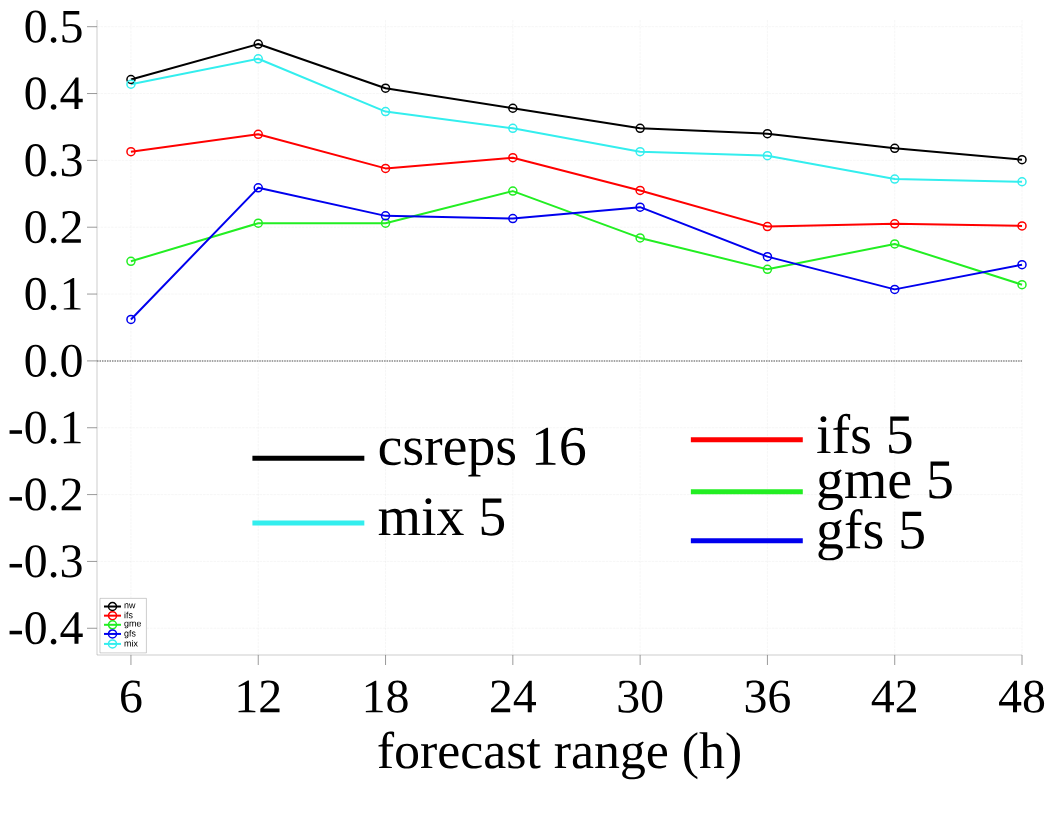 The width and height of the screenshot is (1049, 813). I want to click on y-tick-label: -0.4, so click(46, 628).